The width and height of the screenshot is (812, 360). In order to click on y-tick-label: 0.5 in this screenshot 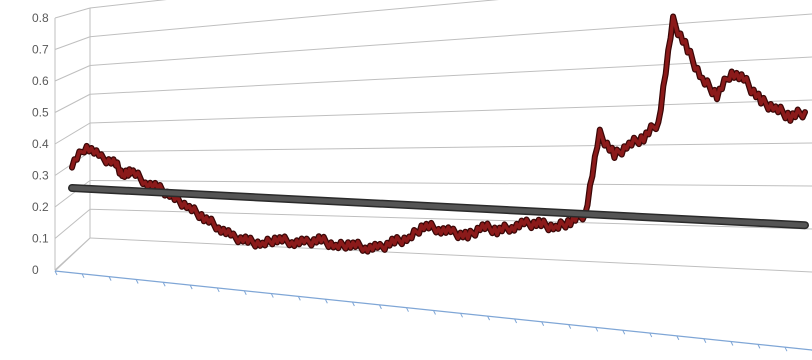, I will do `click(40, 113)`.